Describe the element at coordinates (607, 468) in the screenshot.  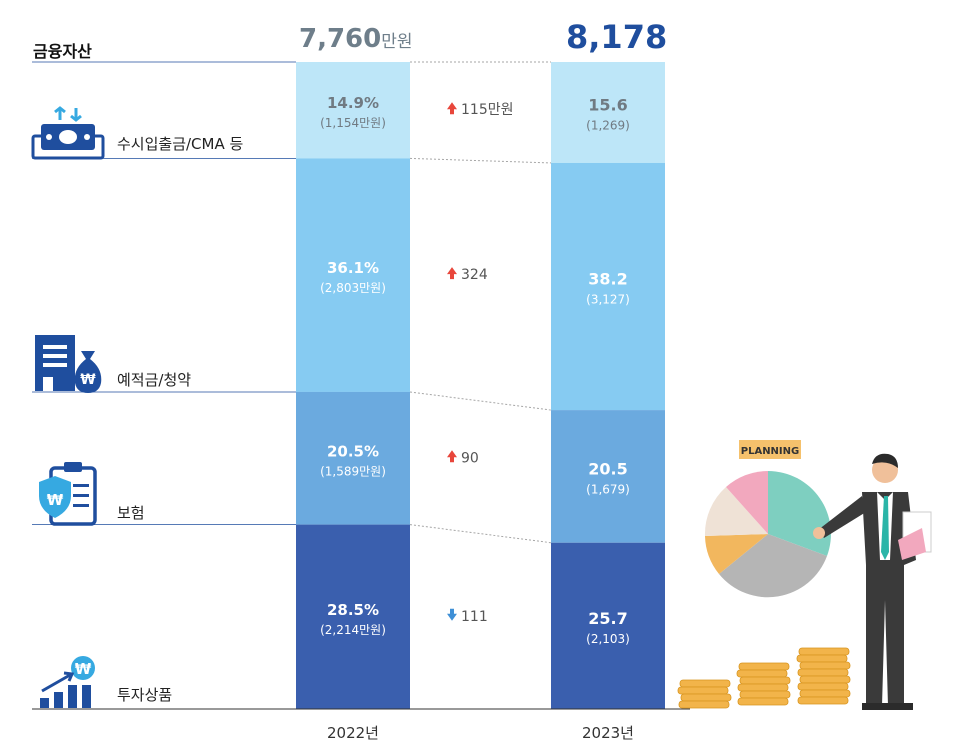
I see `data-label-2023-3: 20.5` at that location.